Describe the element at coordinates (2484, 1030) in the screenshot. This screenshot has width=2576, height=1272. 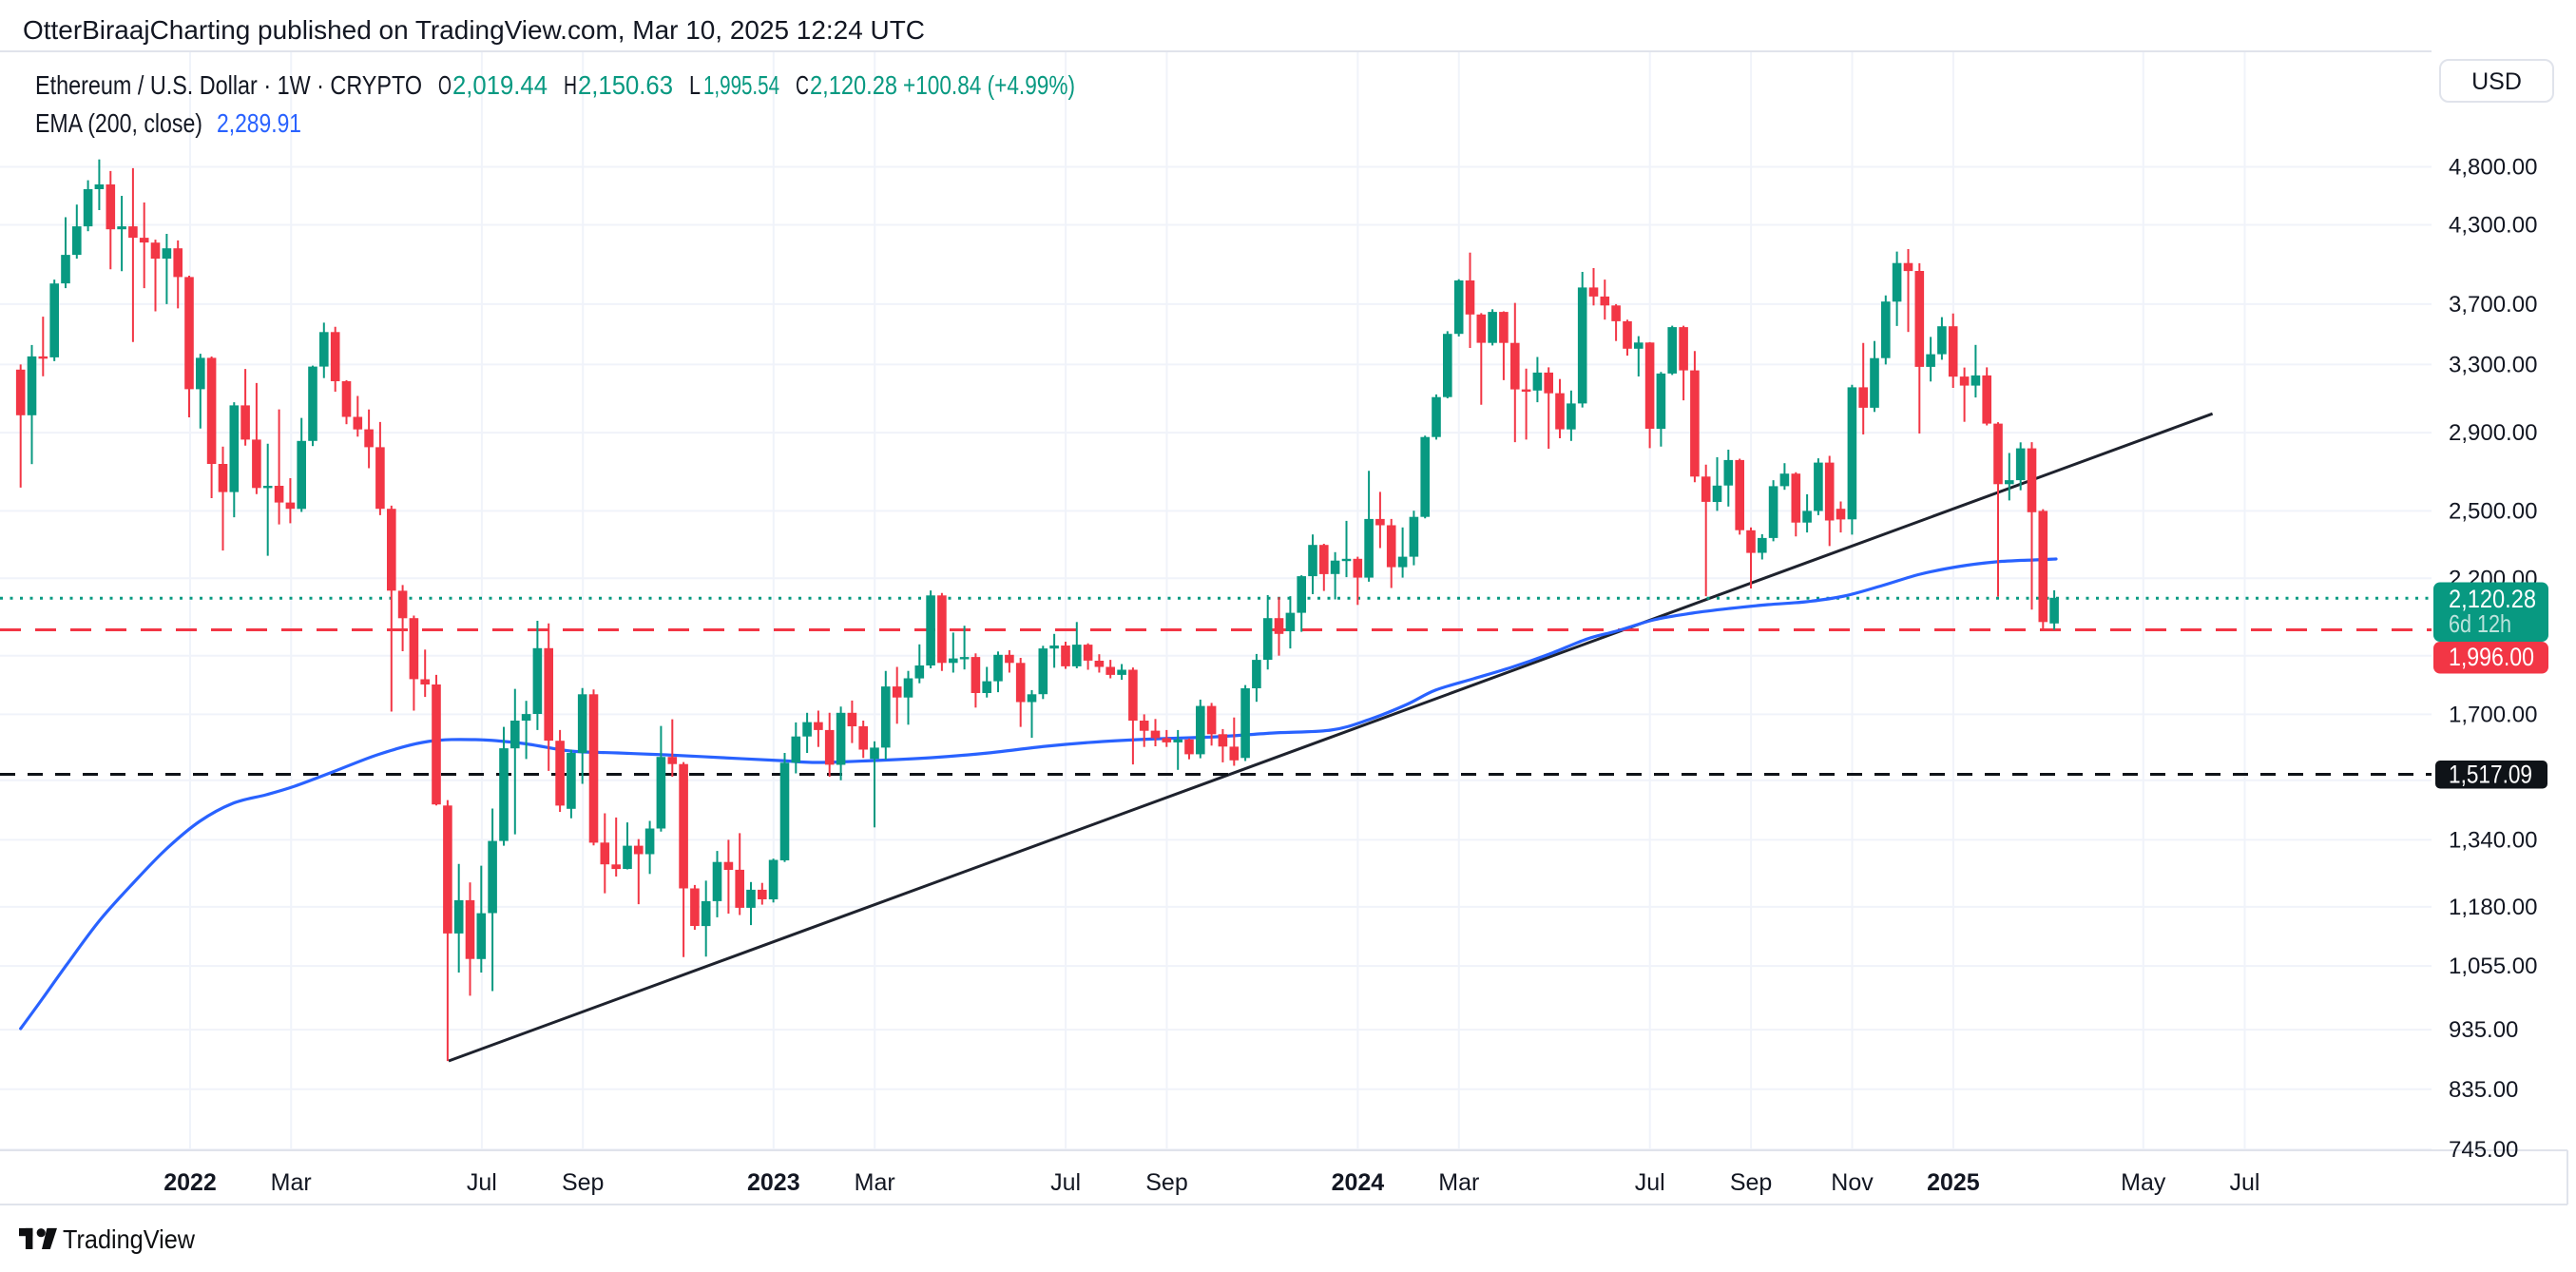
I see `svg-text: 935.00` at that location.